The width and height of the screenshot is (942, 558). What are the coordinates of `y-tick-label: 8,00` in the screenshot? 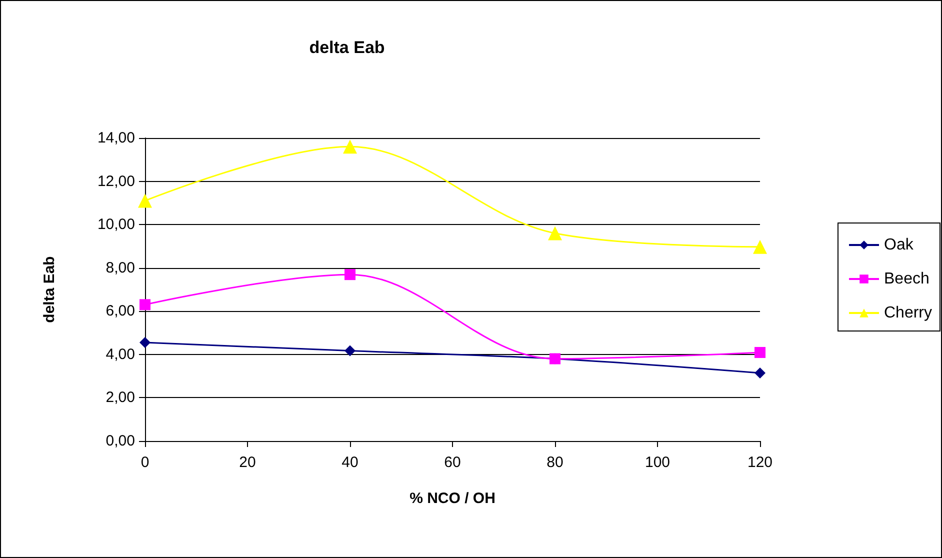 It's located at (120, 267).